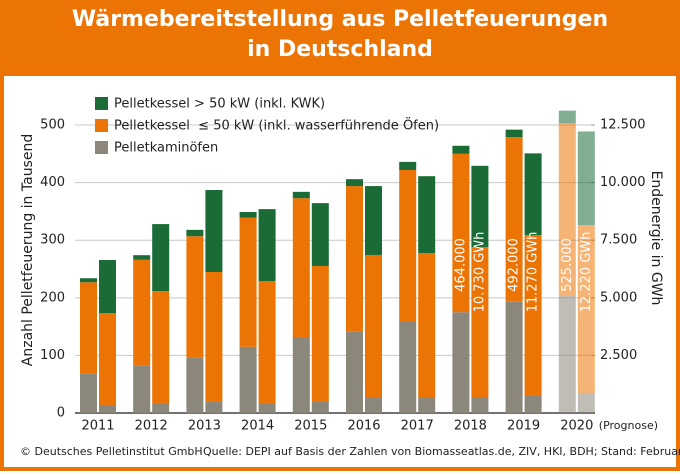  I want to click on y-tick-label: 400, so click(52, 182).